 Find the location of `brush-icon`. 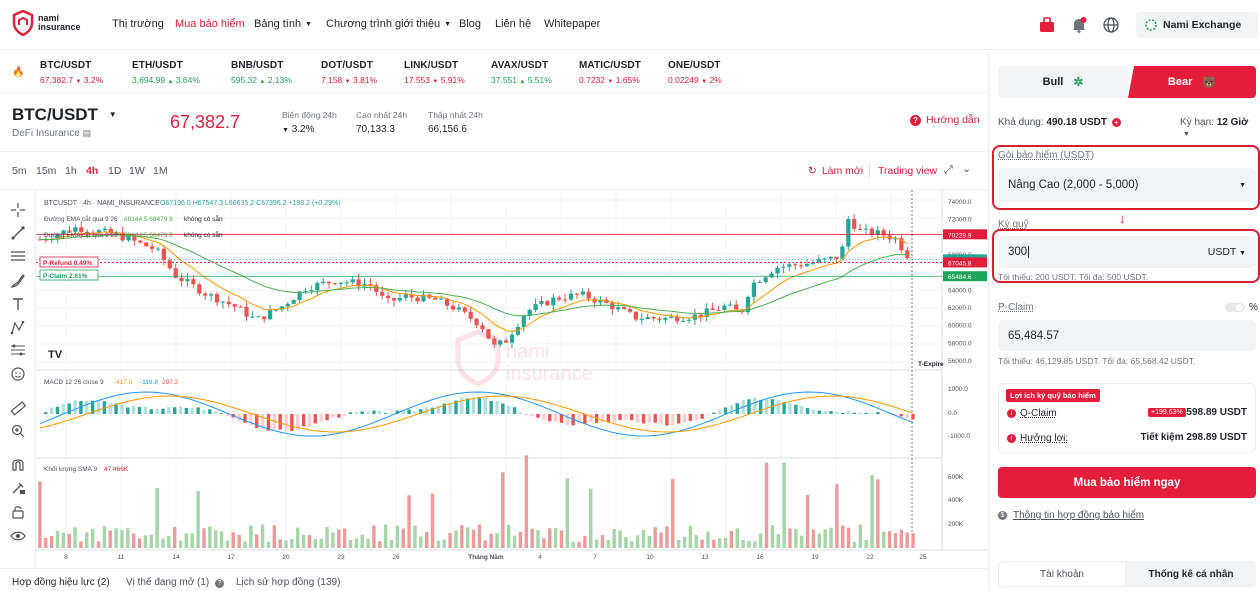

brush-icon is located at coordinates (18, 281).